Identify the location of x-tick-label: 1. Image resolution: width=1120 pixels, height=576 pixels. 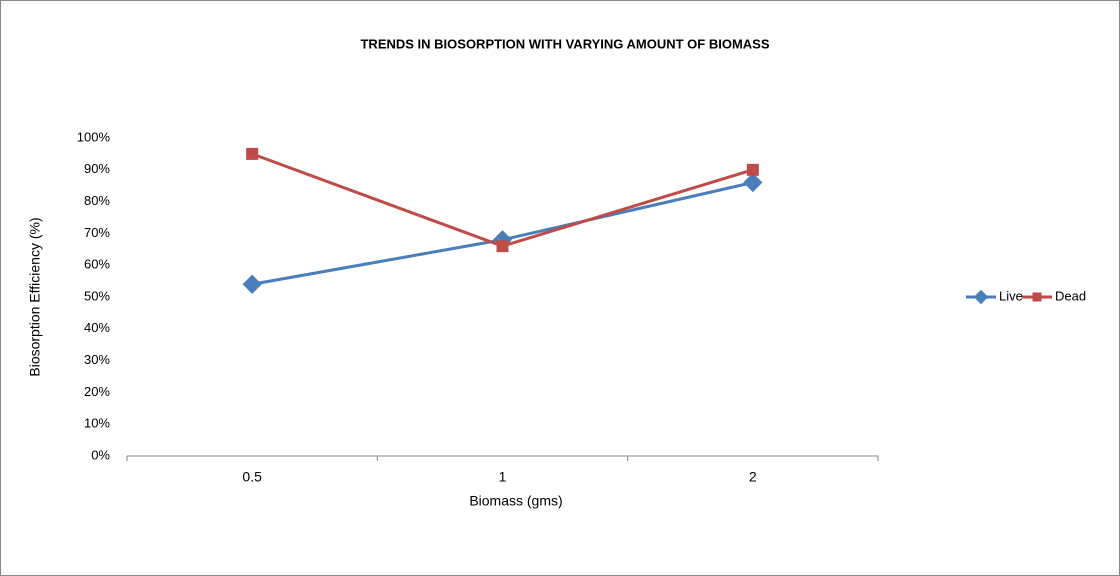
(503, 477).